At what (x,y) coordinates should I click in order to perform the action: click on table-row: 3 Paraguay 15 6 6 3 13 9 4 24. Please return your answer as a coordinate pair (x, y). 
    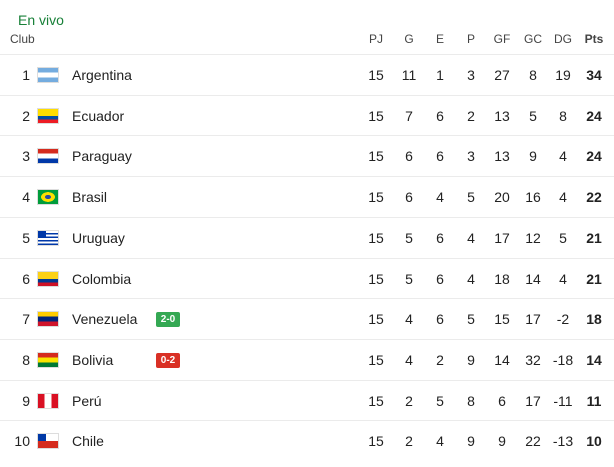
    Looking at the image, I should click on (307, 155).